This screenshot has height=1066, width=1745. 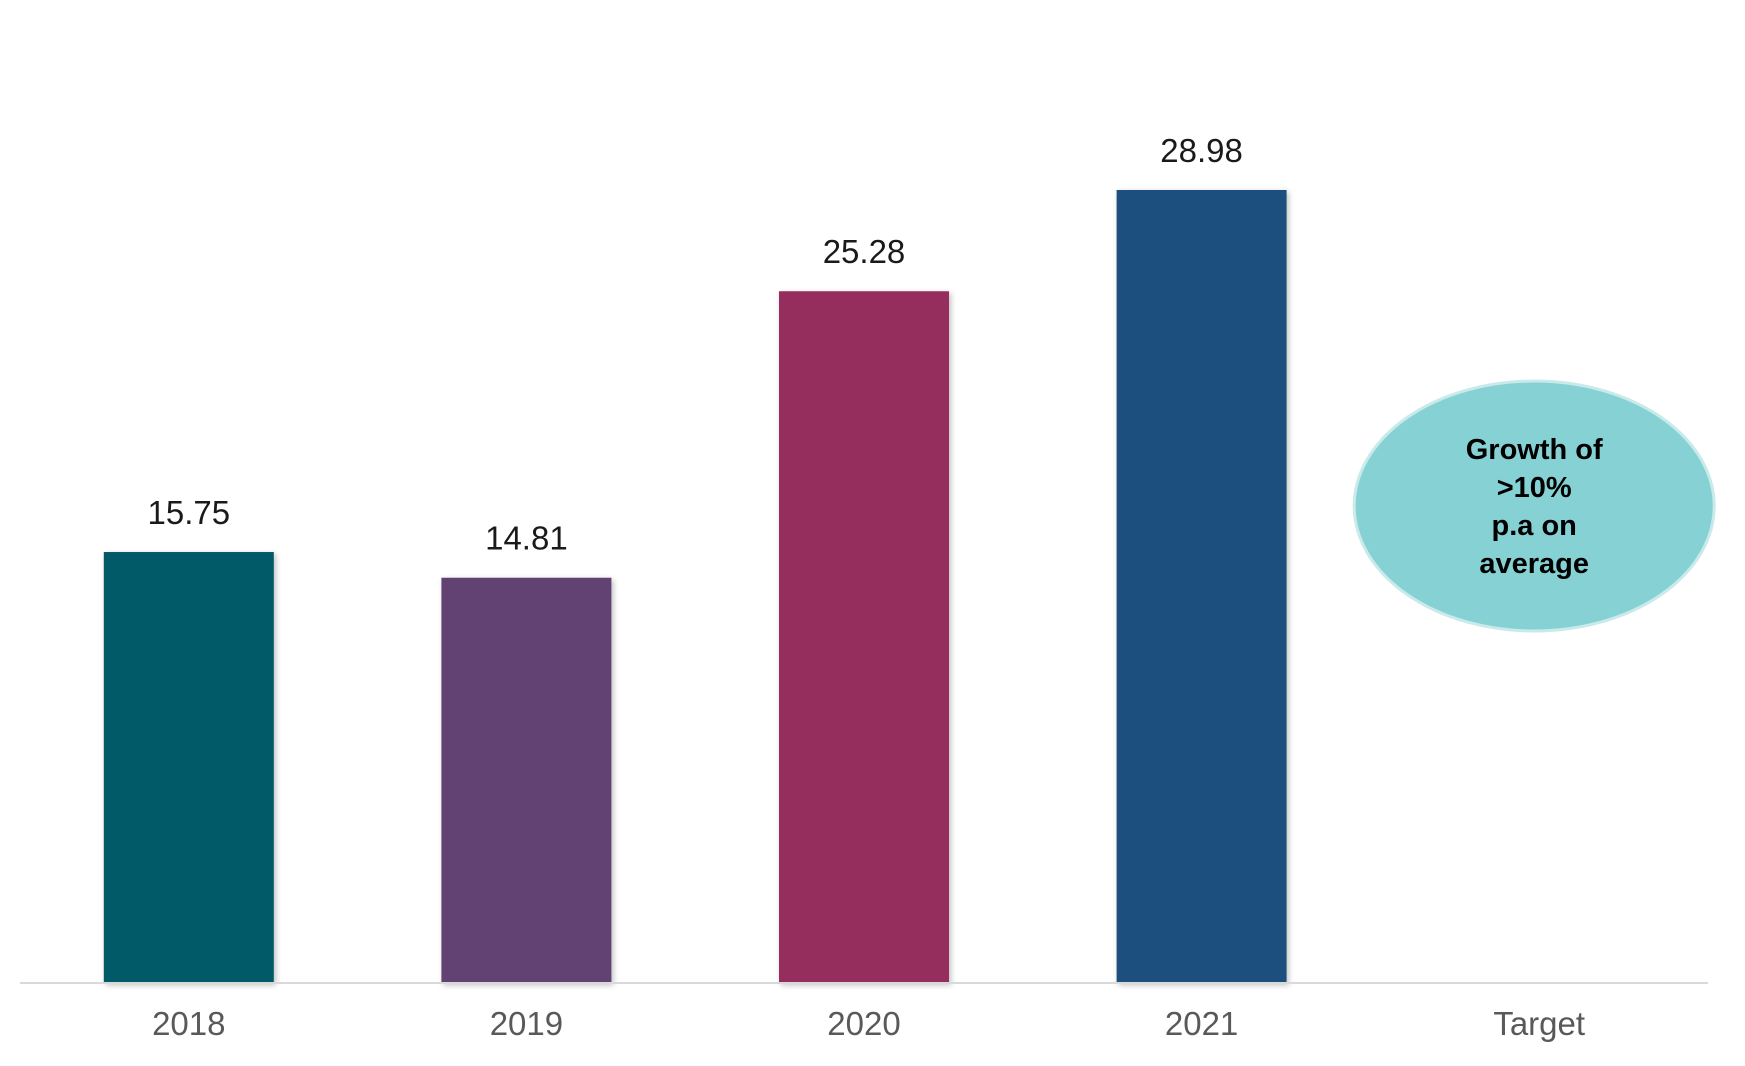 I want to click on x-tick-label-2021: 2021, so click(x=1201, y=1023).